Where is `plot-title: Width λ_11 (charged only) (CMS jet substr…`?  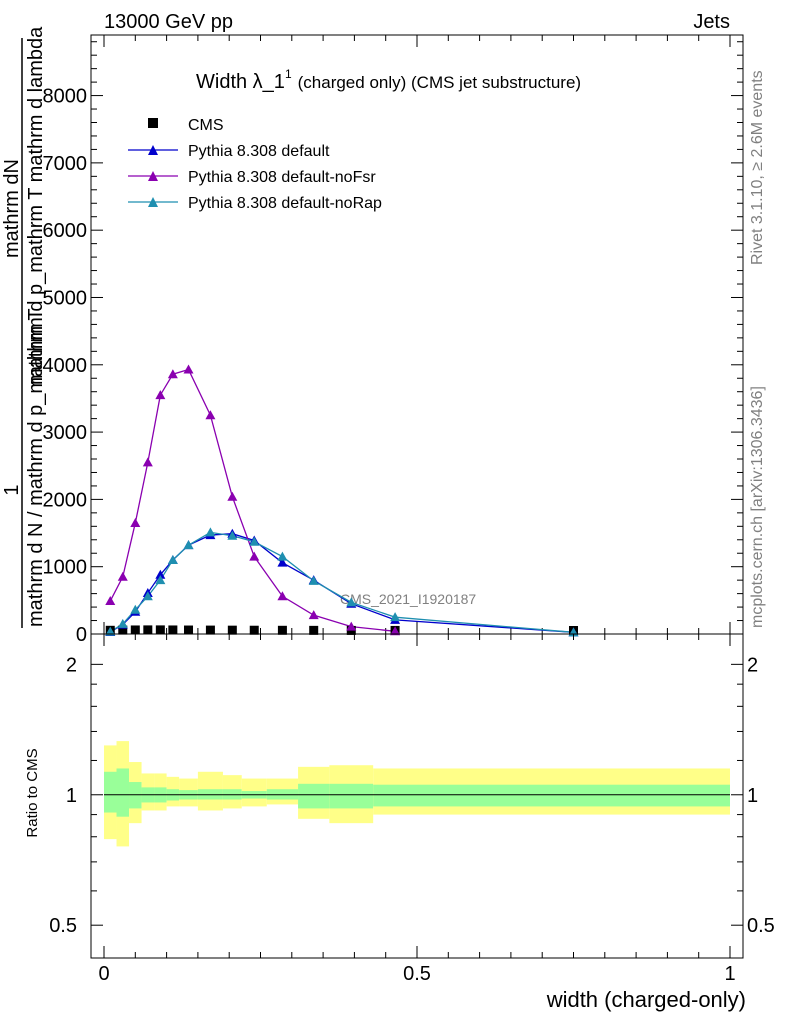
plot-title: Width λ_11 (charged only) (CMS jet substr… is located at coordinates (388, 80).